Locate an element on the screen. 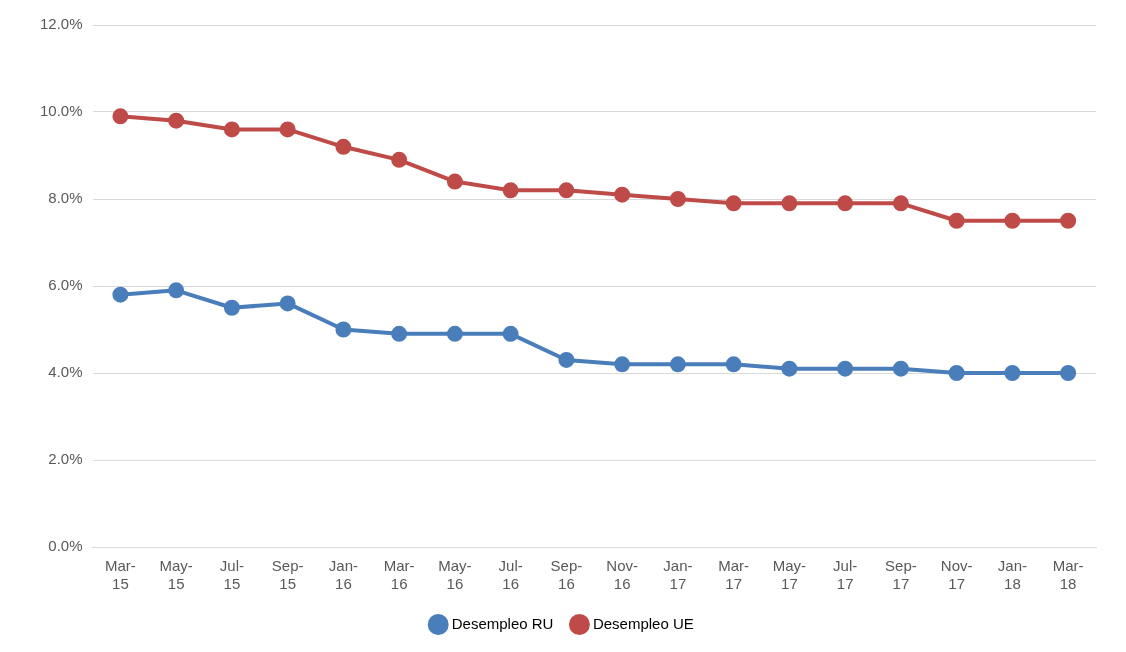 The width and height of the screenshot is (1126, 652). x-tick-label: May-17 is located at coordinates (789, 575).